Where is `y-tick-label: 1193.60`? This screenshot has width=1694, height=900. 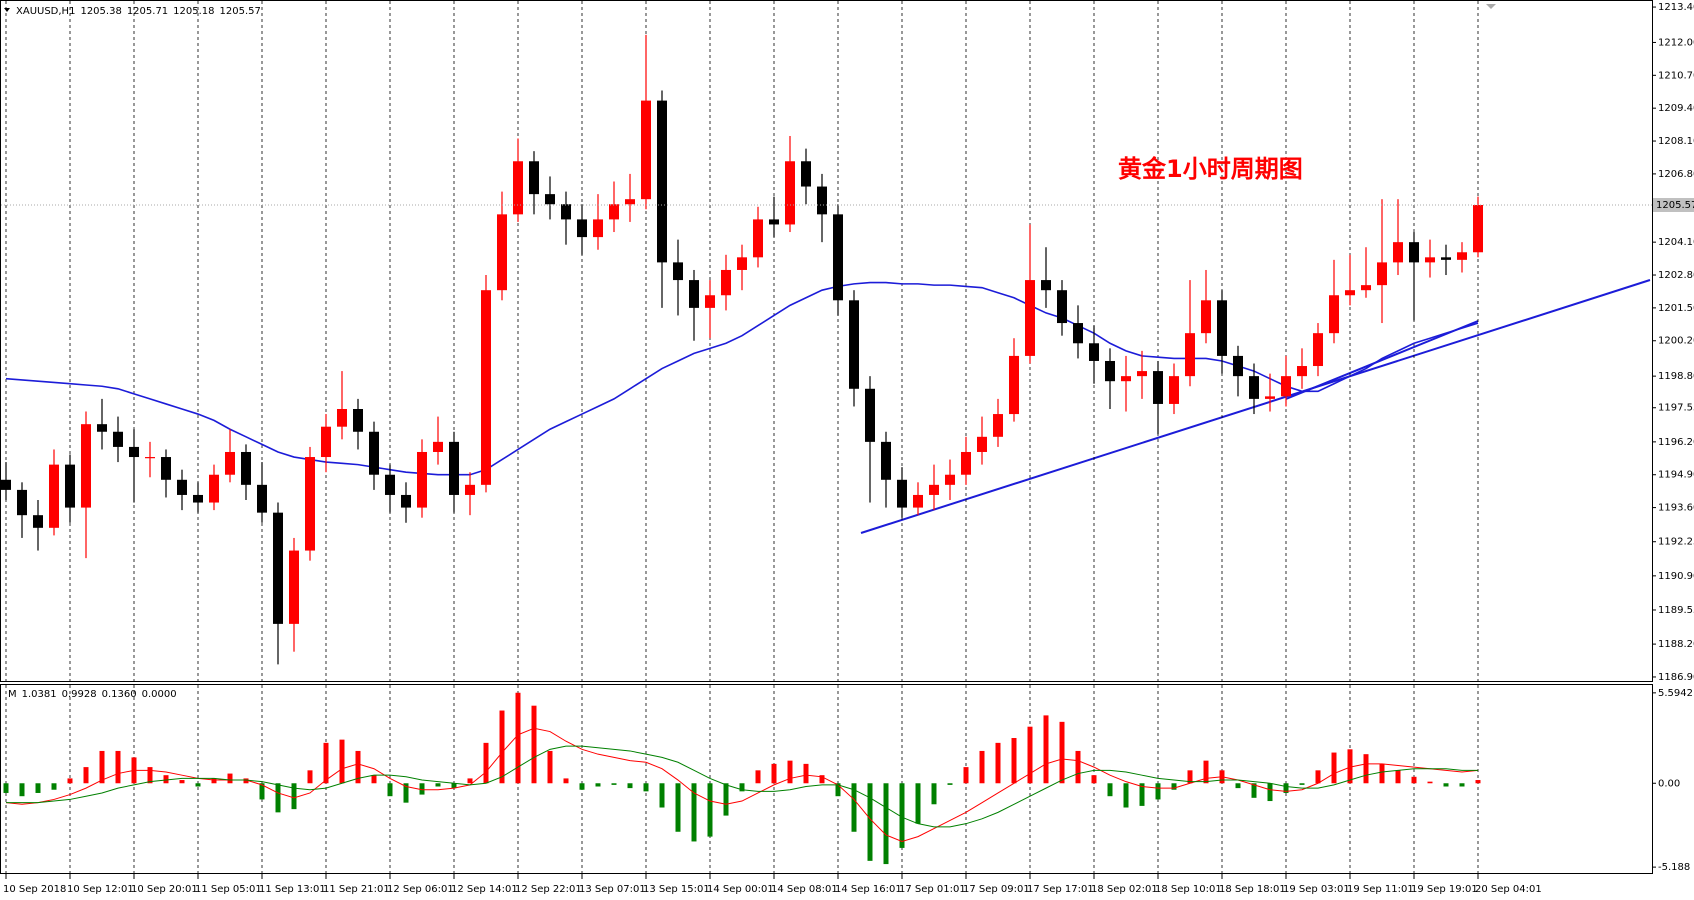 y-tick-label: 1193.60 is located at coordinates (1676, 508).